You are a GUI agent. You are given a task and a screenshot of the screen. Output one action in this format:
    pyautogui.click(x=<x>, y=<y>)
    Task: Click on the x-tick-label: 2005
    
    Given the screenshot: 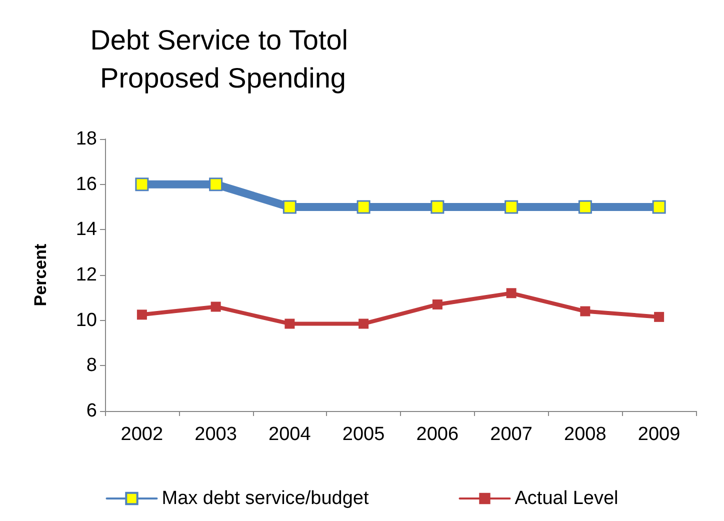 What is the action you would take?
    pyautogui.click(x=363, y=434)
    